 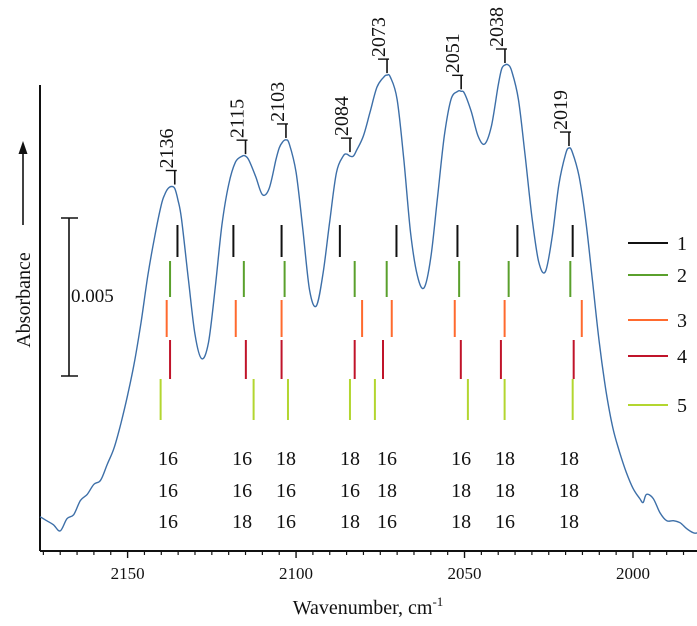 What do you see at coordinates (342, 116) in the screenshot?
I see `peak-label: 2084` at bounding box center [342, 116].